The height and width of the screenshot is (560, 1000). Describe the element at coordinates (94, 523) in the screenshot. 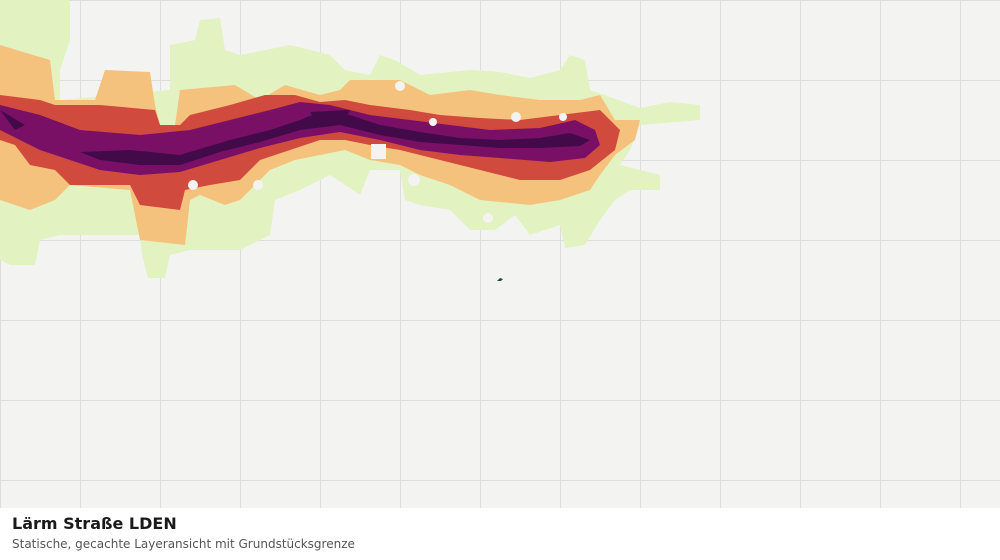

I see `layer-title: Lärm Straße LDEN` at that location.